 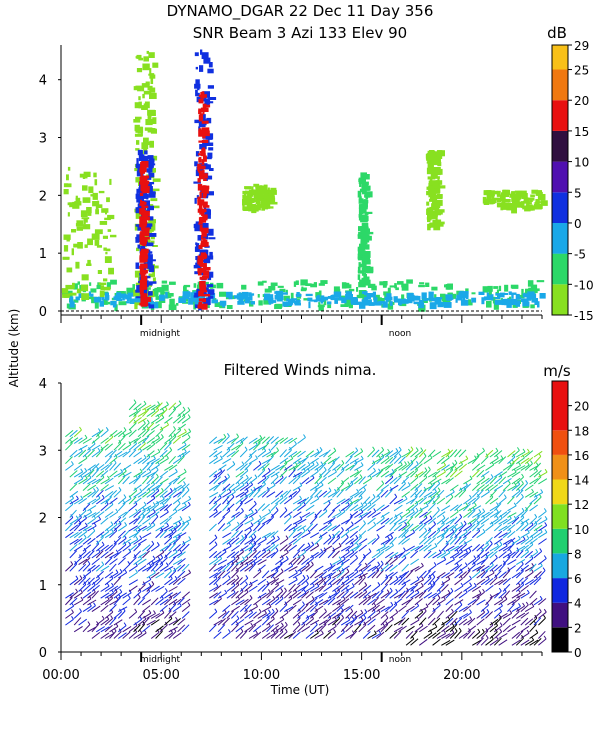 I want to click on winds-colorbar-band, so click(x=560, y=442).